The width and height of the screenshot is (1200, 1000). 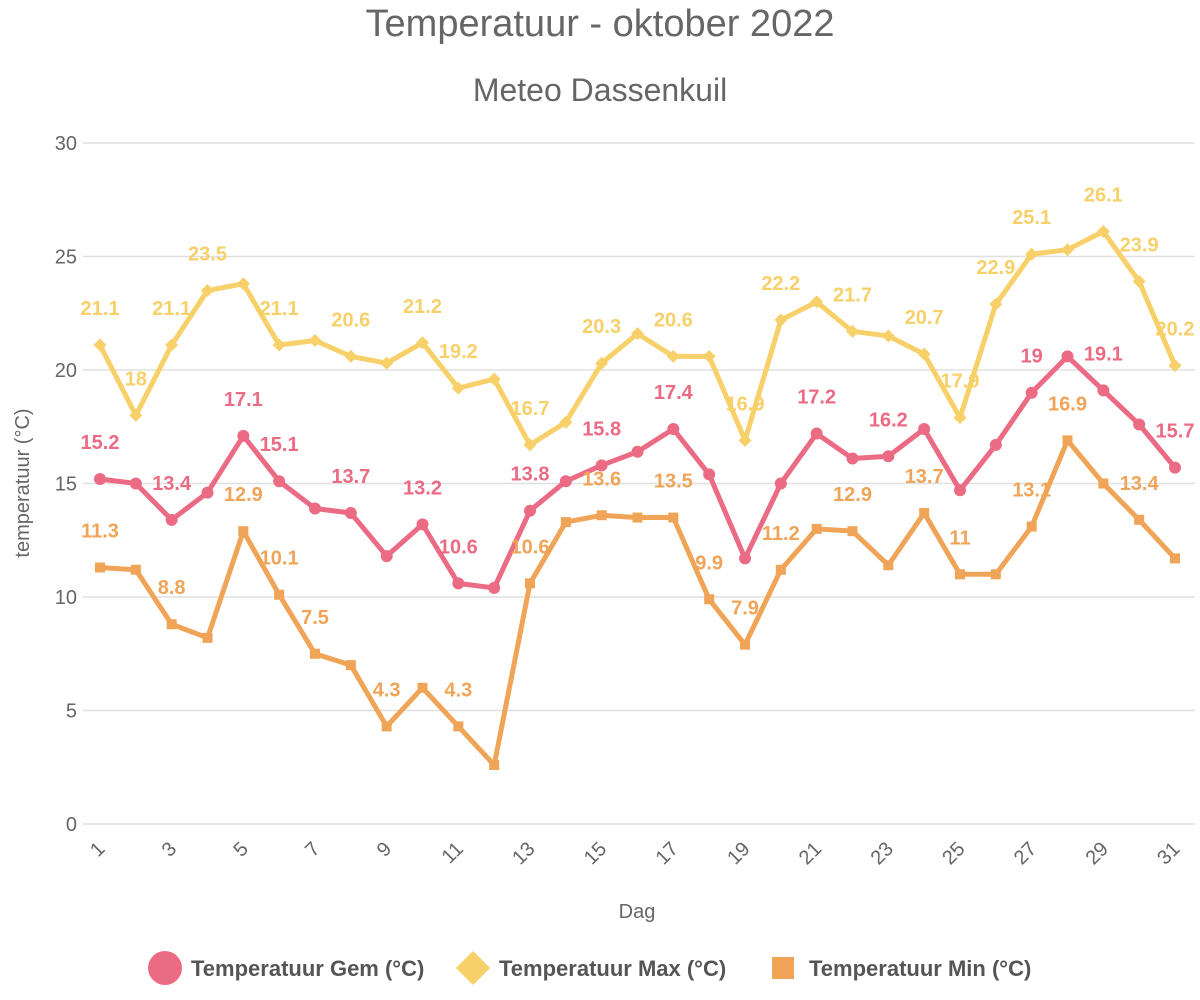 I want to click on legend-item: Temperatuur Min (°C), so click(x=901, y=968).